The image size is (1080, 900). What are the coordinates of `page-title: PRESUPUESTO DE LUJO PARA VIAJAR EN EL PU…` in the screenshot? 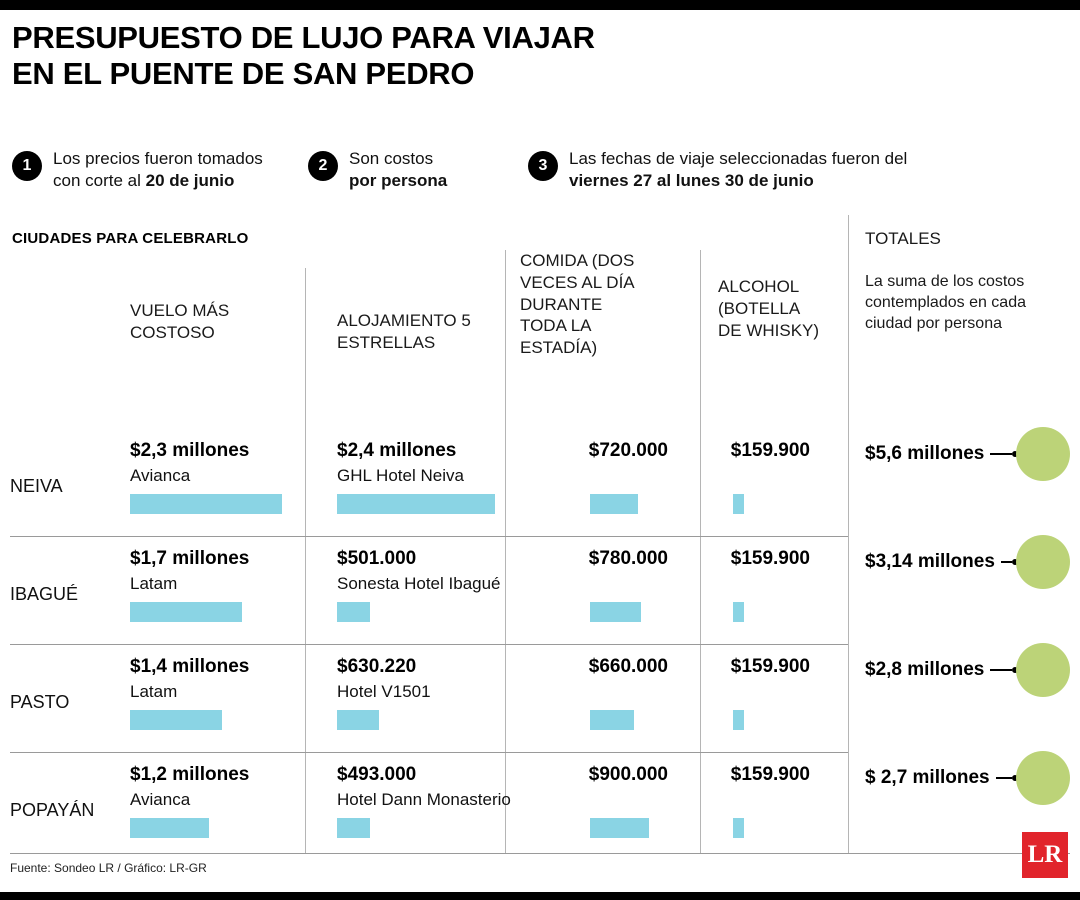 It's located at (303, 56).